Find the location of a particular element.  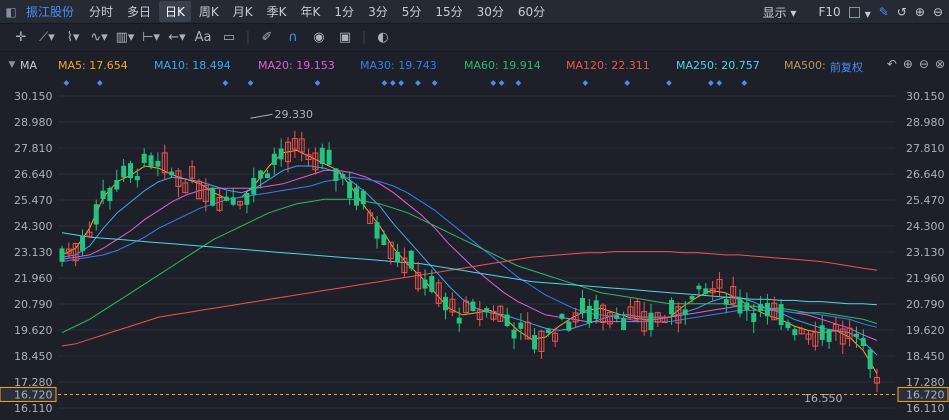

period-tab-quarterly: 季K is located at coordinates (276, 12).